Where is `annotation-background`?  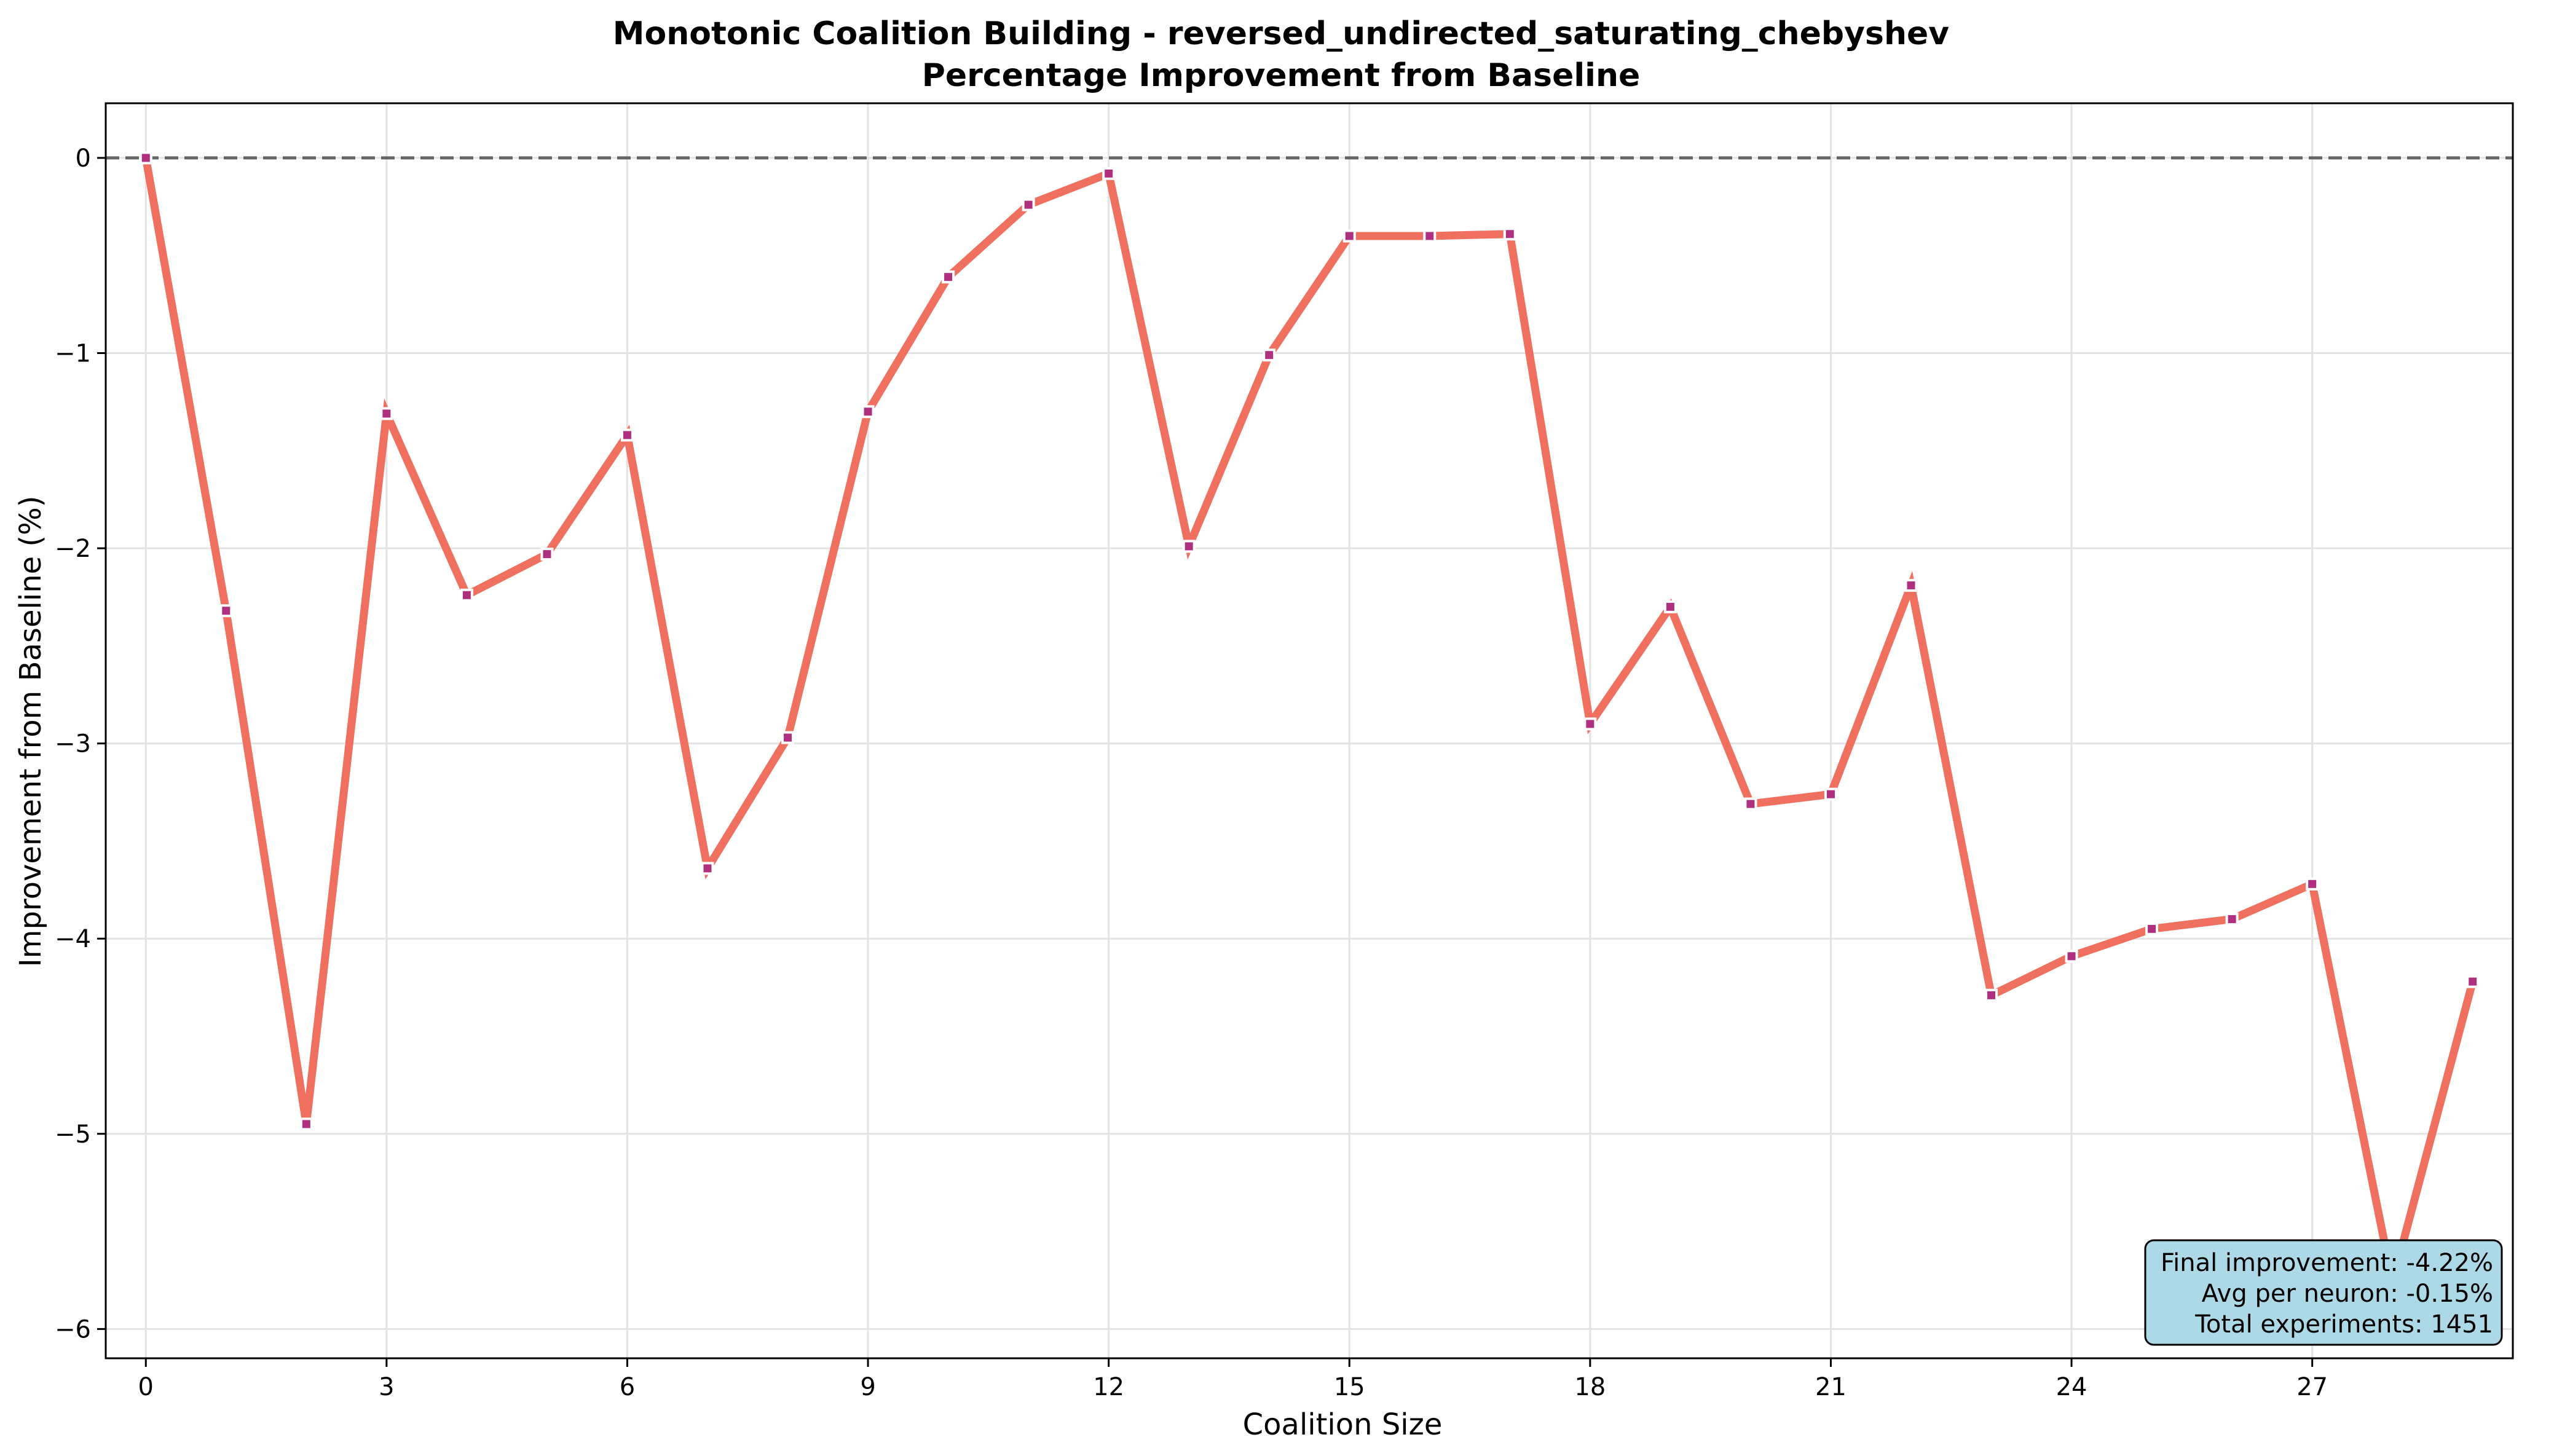 annotation-background is located at coordinates (2323, 1292).